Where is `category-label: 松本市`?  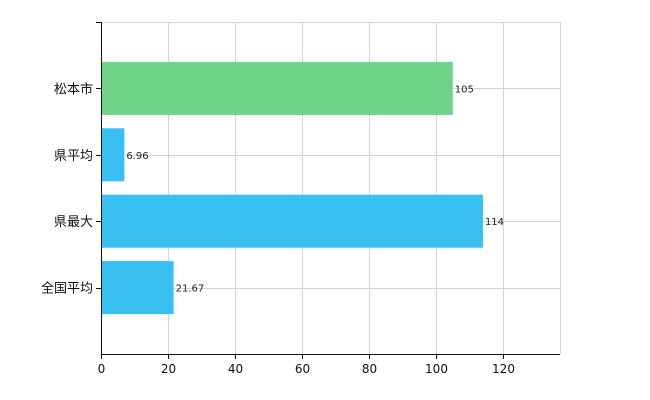
category-label: 松本市 is located at coordinates (73, 89).